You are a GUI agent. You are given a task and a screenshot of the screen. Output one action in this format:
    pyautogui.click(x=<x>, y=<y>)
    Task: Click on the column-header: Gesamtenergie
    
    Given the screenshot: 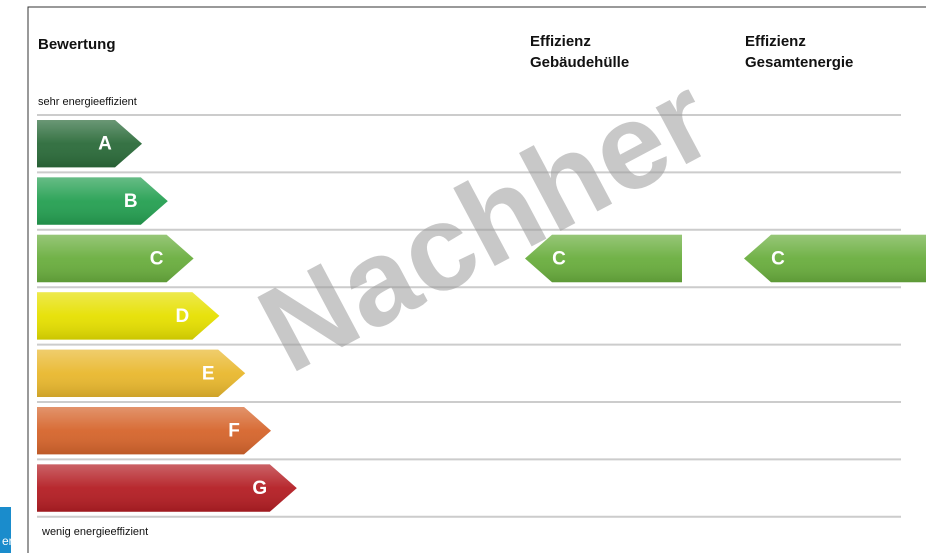 What is the action you would take?
    pyautogui.click(x=799, y=62)
    